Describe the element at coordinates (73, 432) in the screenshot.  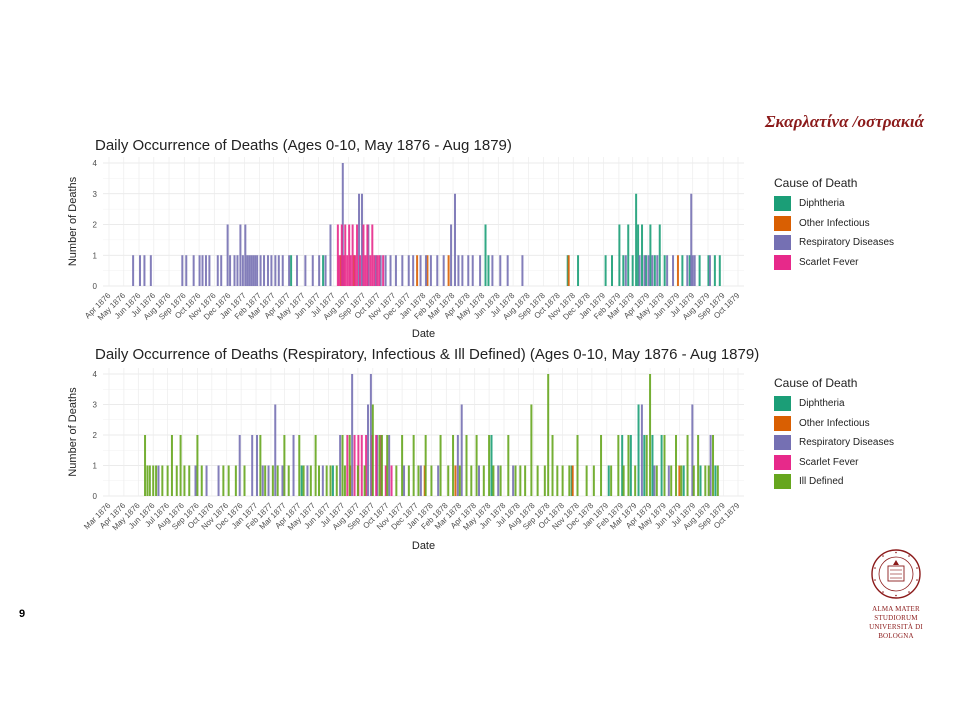
I see `y-axis-title: Number of Deaths` at that location.